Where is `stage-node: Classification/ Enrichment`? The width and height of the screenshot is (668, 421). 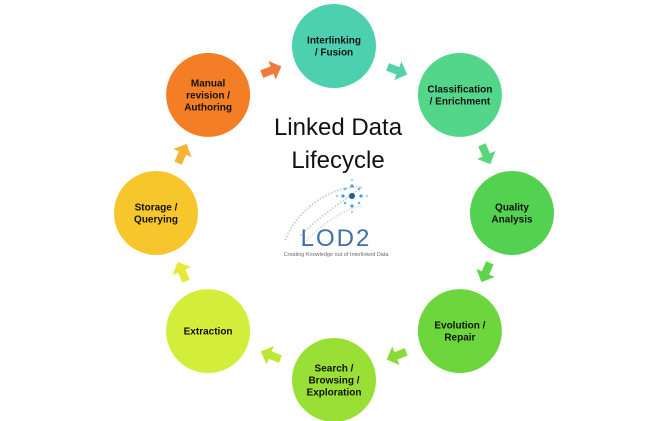 stage-node: Classification/ Enrichment is located at coordinates (459, 94).